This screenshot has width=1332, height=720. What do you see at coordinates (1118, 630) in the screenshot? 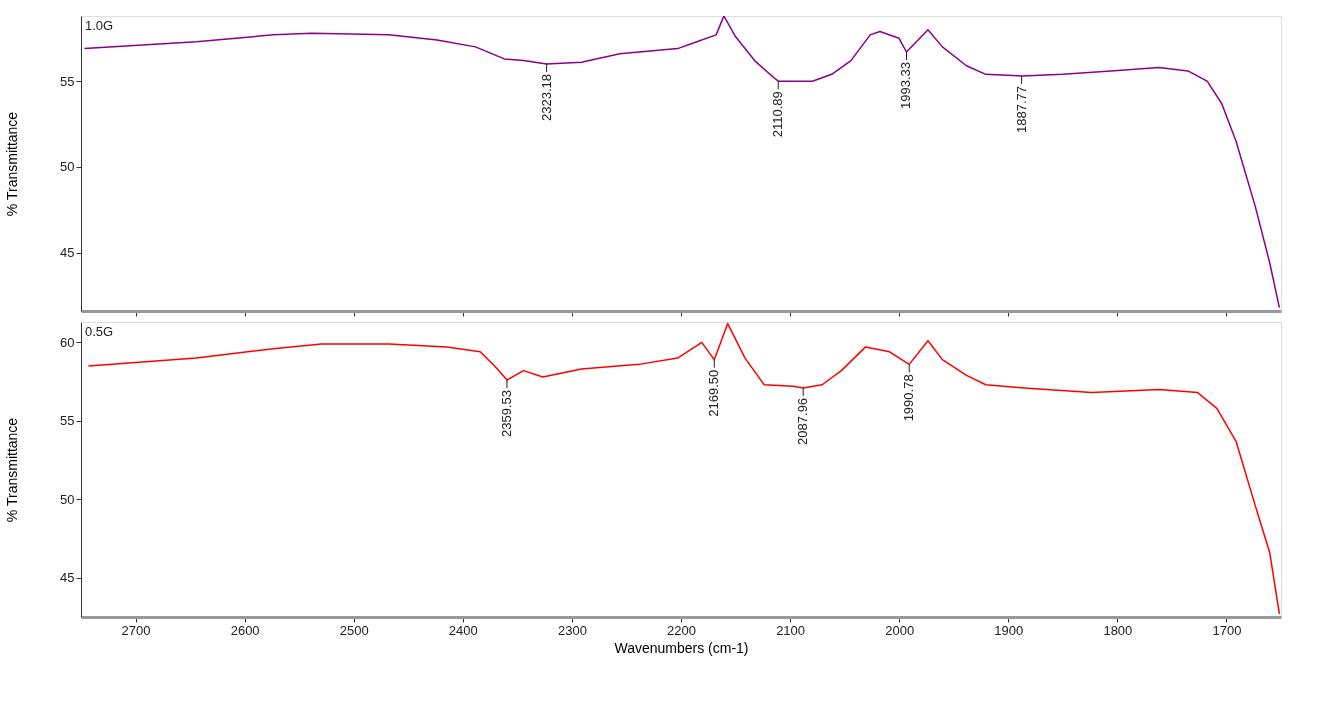
I see `x-tick-label: 1800` at bounding box center [1118, 630].